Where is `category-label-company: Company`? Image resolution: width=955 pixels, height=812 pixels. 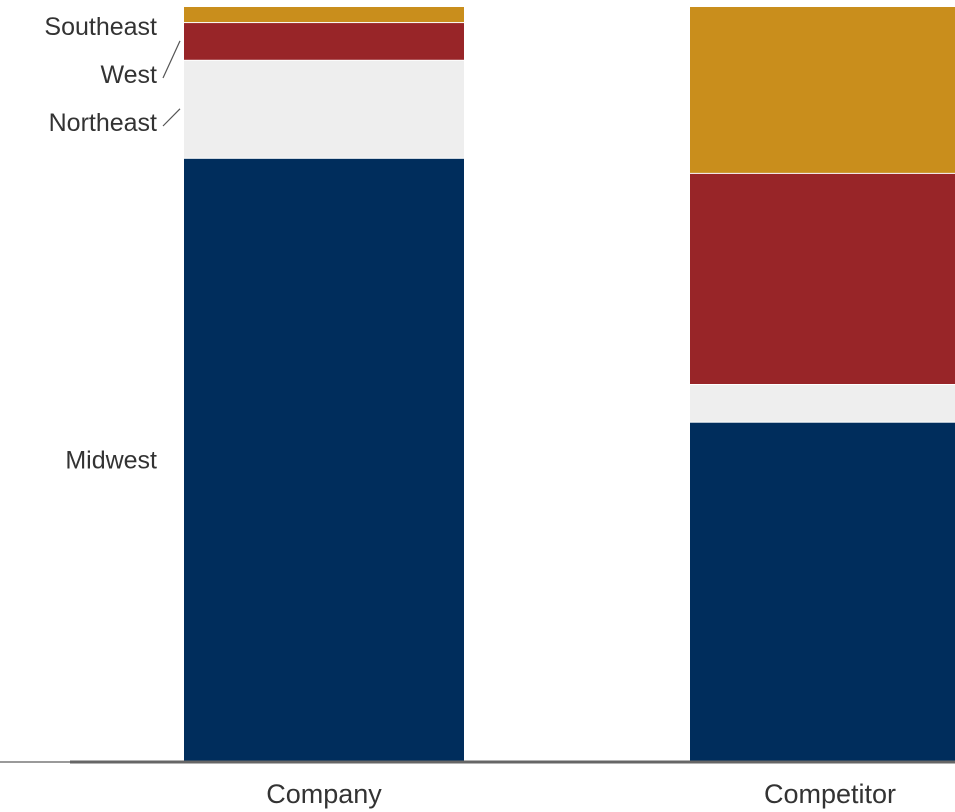
category-label-company: Company is located at coordinates (324, 794).